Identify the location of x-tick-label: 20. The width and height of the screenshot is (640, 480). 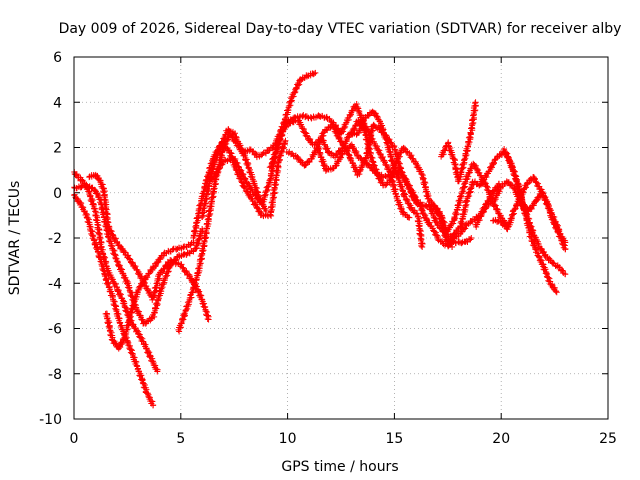
(501, 439).